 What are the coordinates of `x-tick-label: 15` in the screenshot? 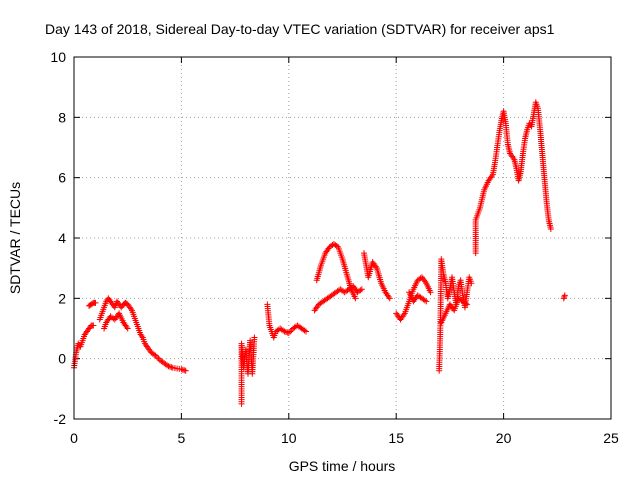 It's located at (396, 438).